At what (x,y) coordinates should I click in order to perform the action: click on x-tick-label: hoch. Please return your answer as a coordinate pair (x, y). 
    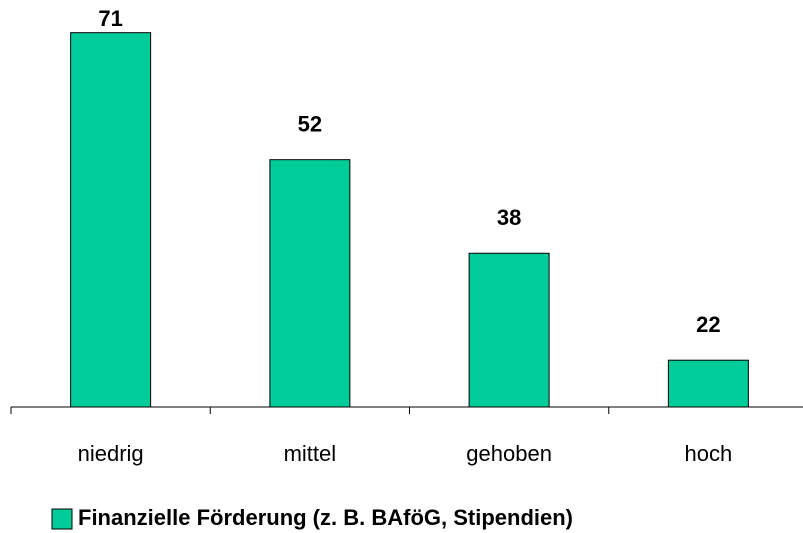
    Looking at the image, I should click on (709, 453).